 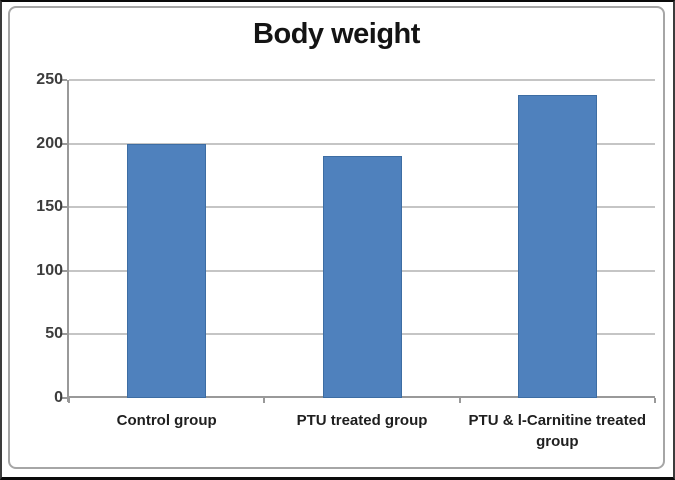 I want to click on y-axis-line, so click(x=68, y=241).